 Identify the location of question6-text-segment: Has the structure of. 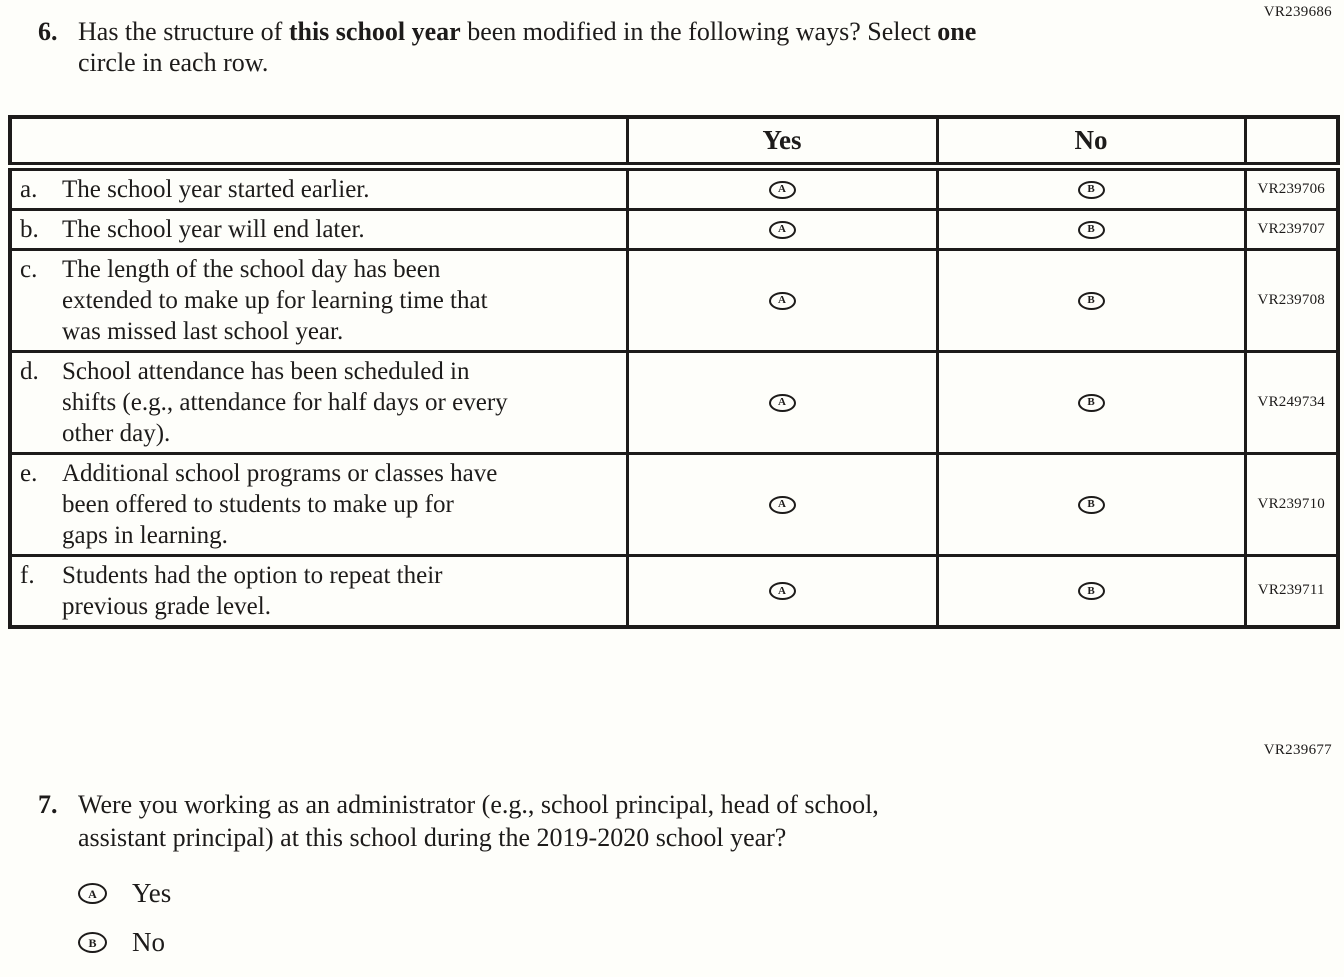
(183, 31).